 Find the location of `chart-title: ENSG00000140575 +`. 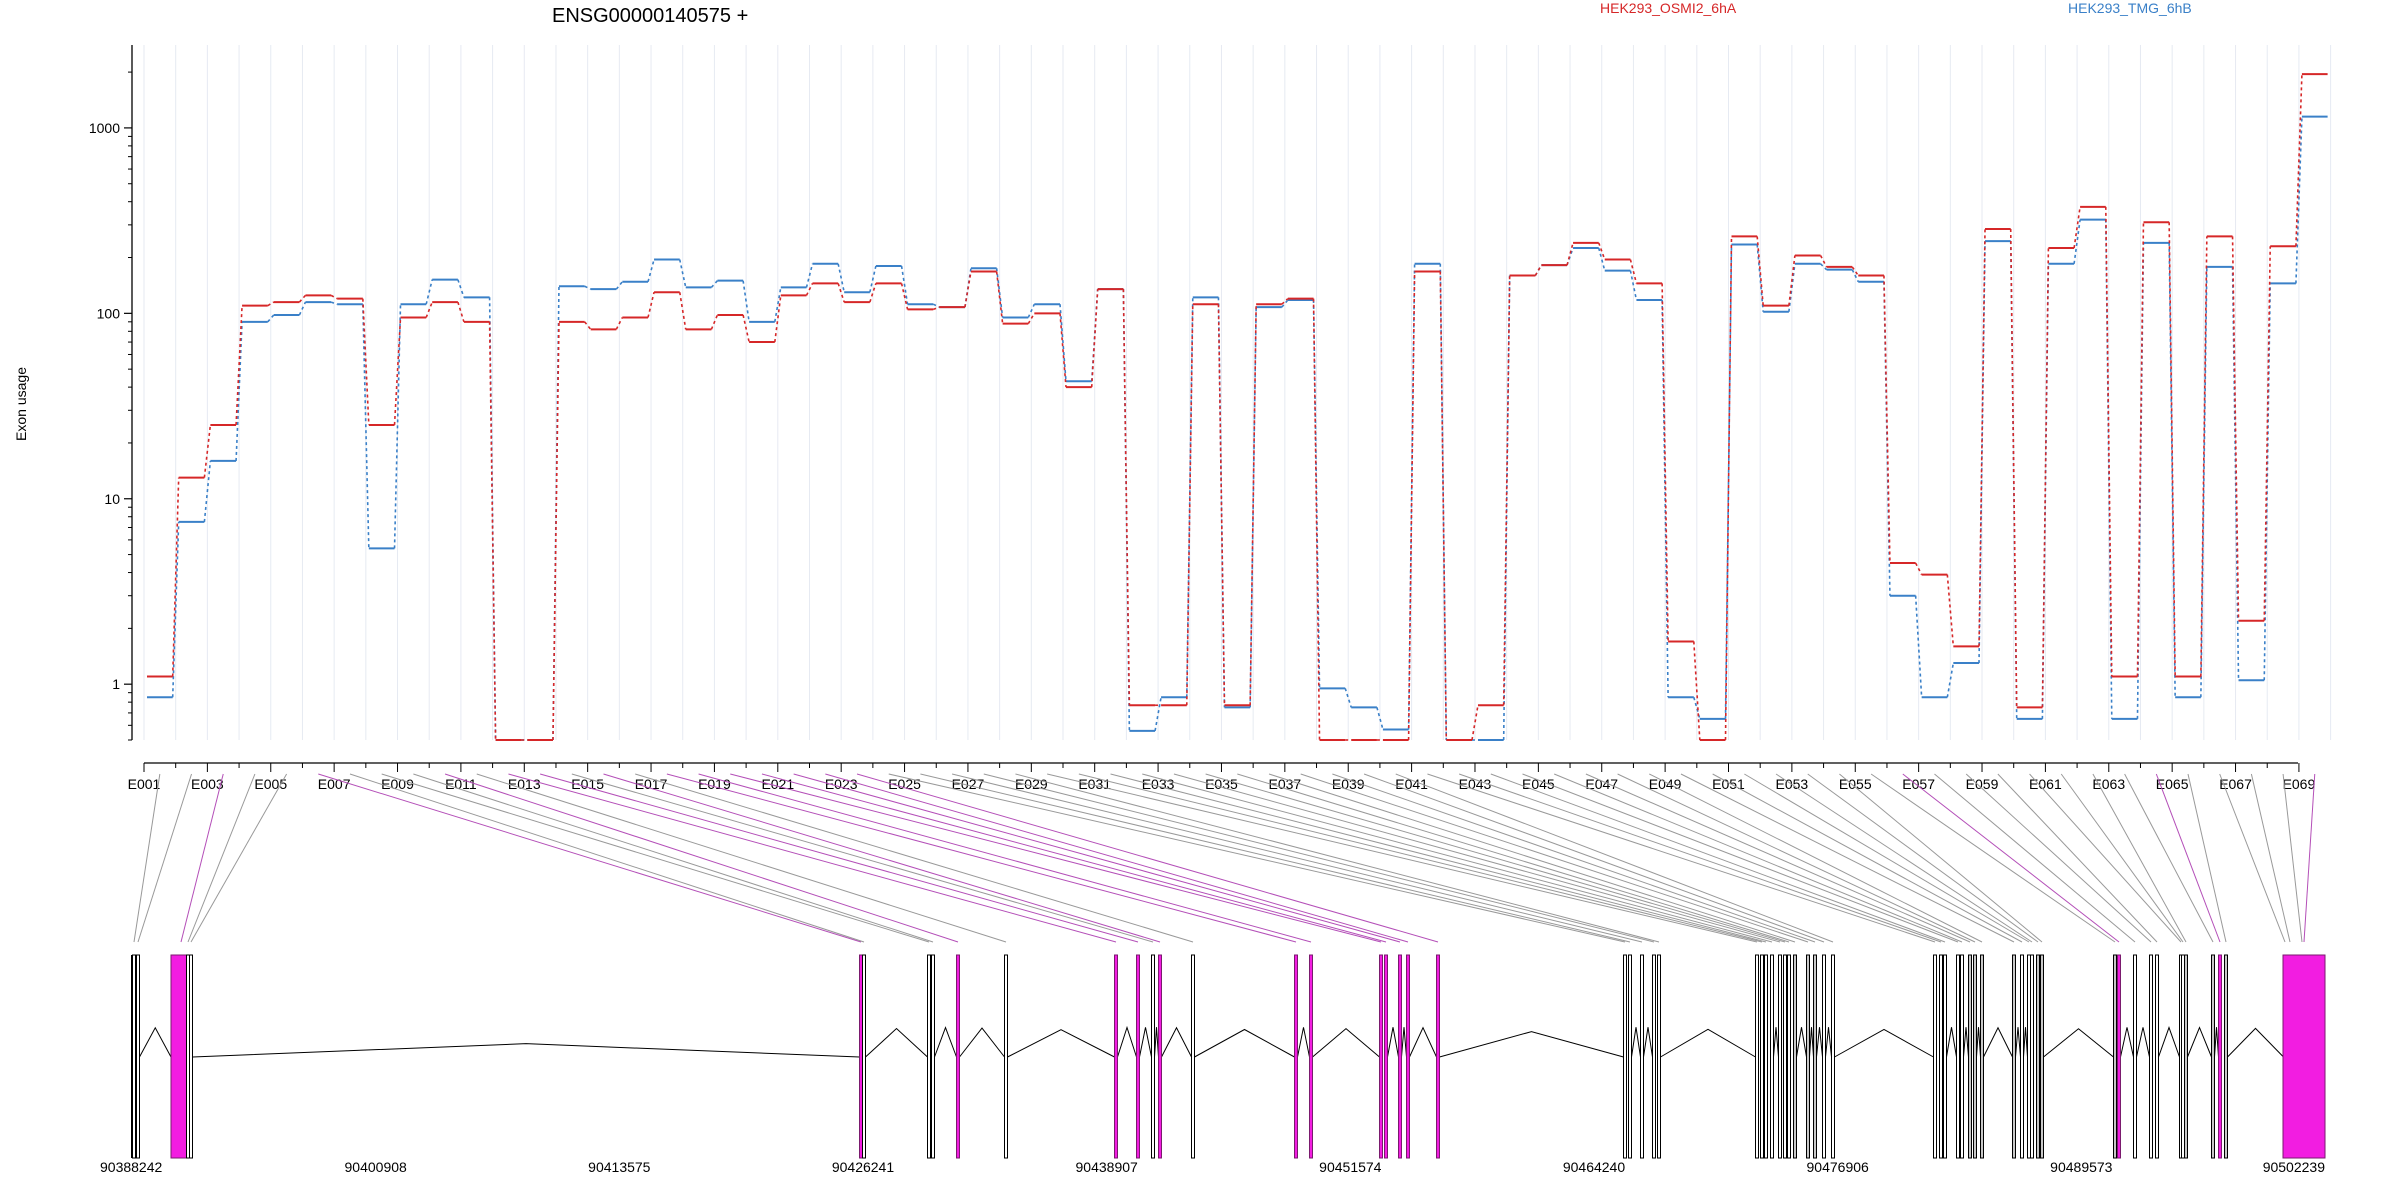

chart-title: ENSG00000140575 + is located at coordinates (650, 16).